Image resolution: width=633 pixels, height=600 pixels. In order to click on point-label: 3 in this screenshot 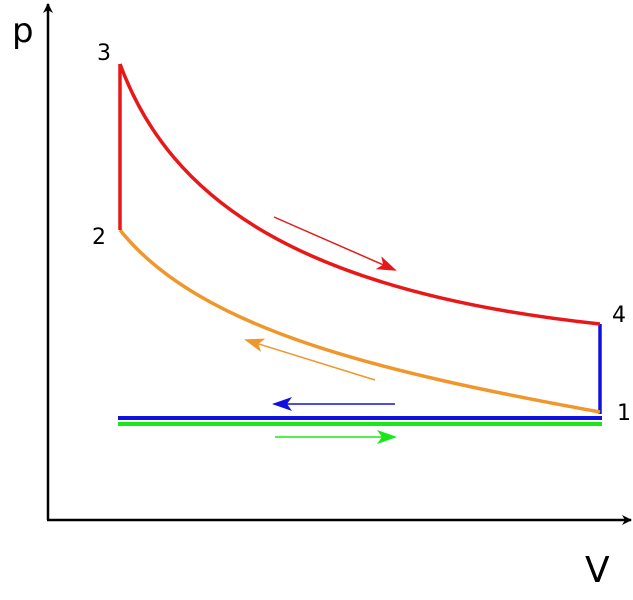, I will do `click(104, 53)`.